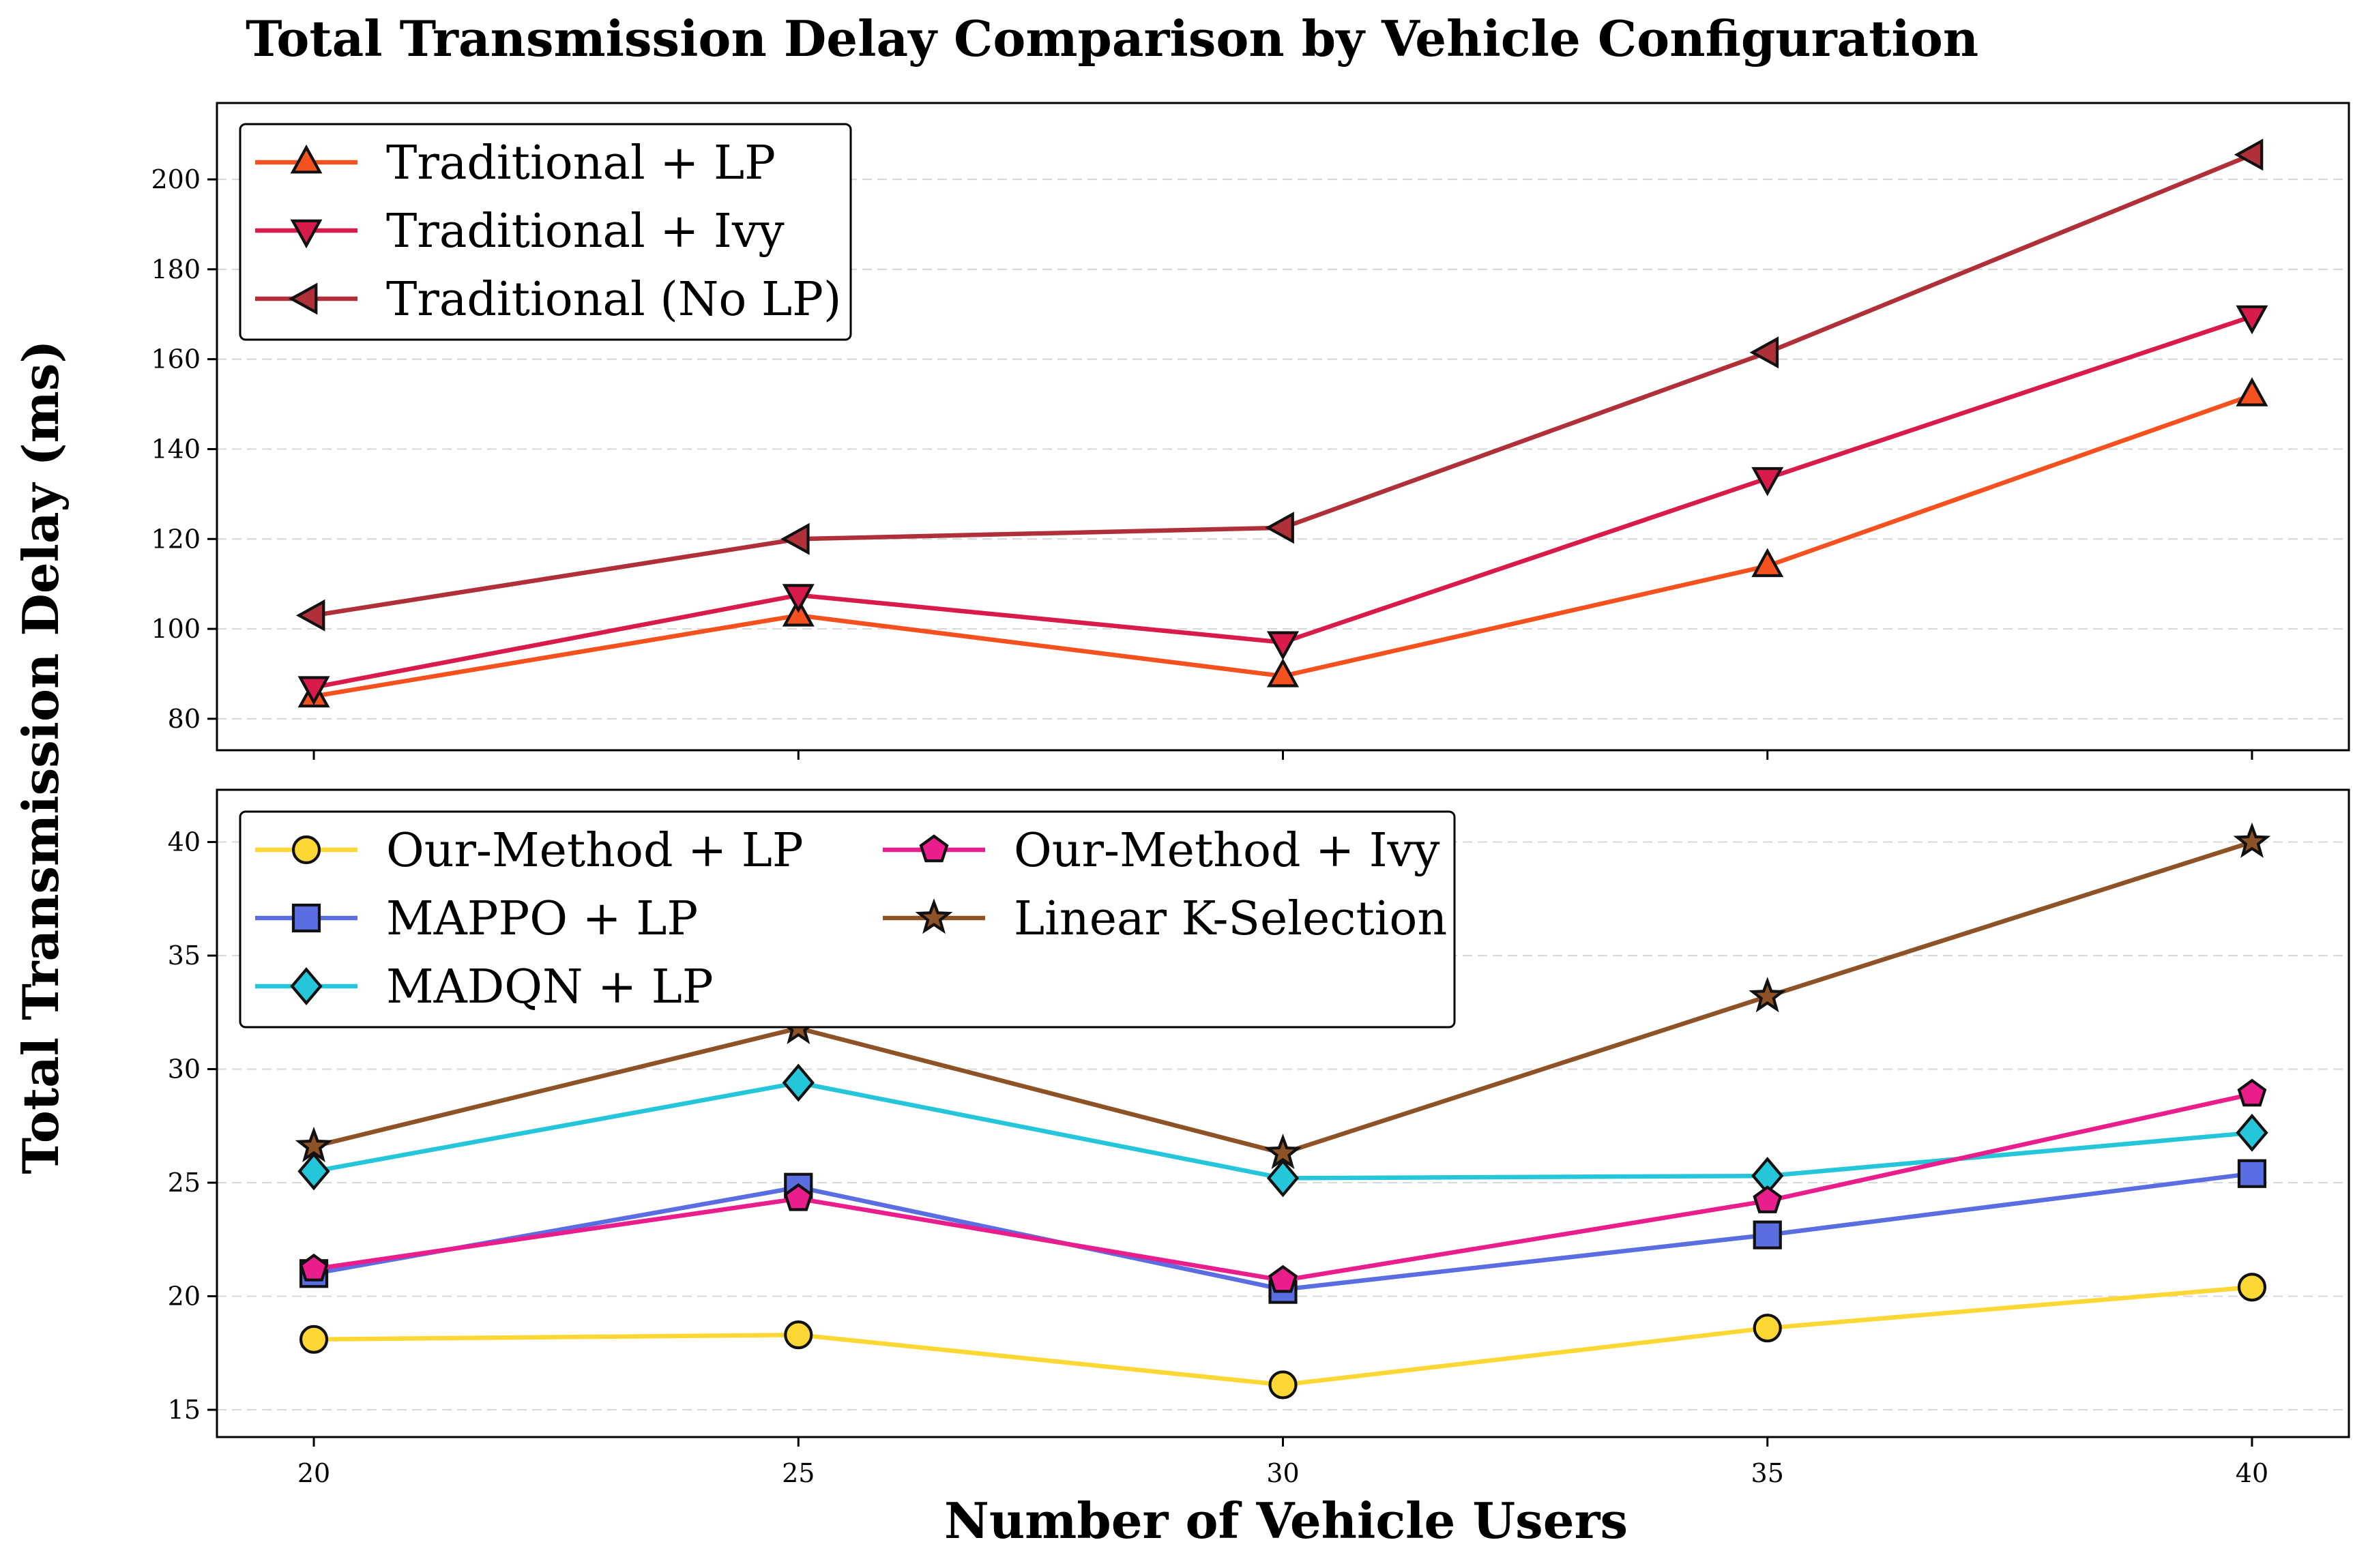 The image size is (2368, 1568). I want to click on legend-label-traditional-ivy: Traditional + Ivy, so click(585, 231).